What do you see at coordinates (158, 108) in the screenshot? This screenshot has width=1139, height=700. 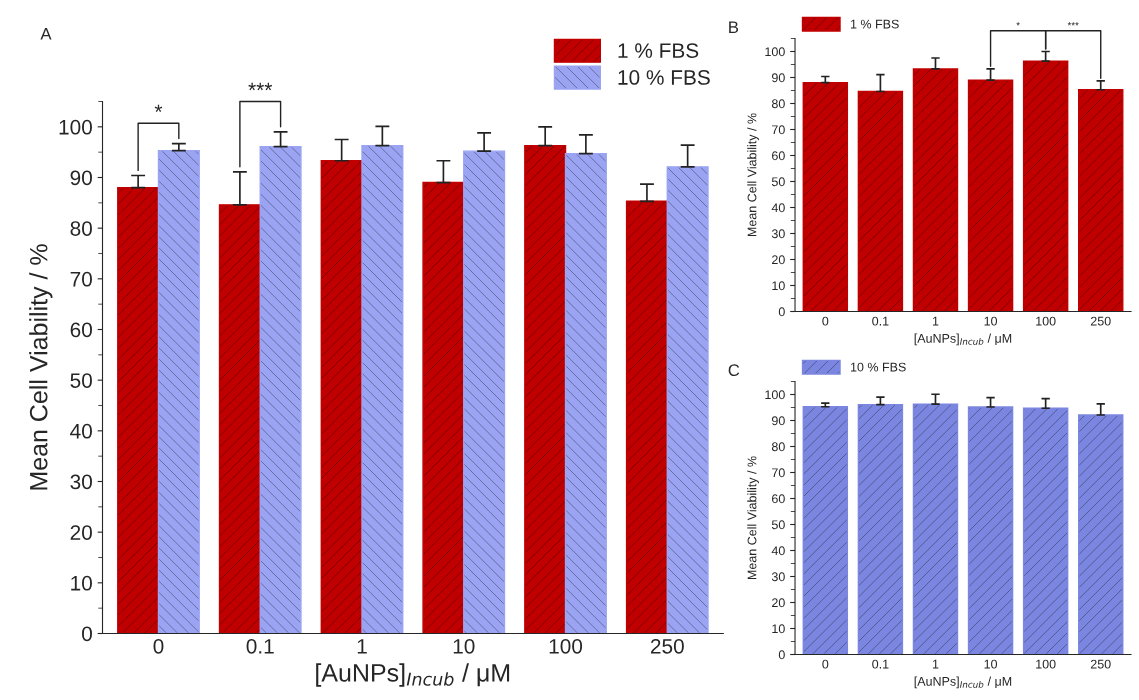 I see `annotation: *` at bounding box center [158, 108].